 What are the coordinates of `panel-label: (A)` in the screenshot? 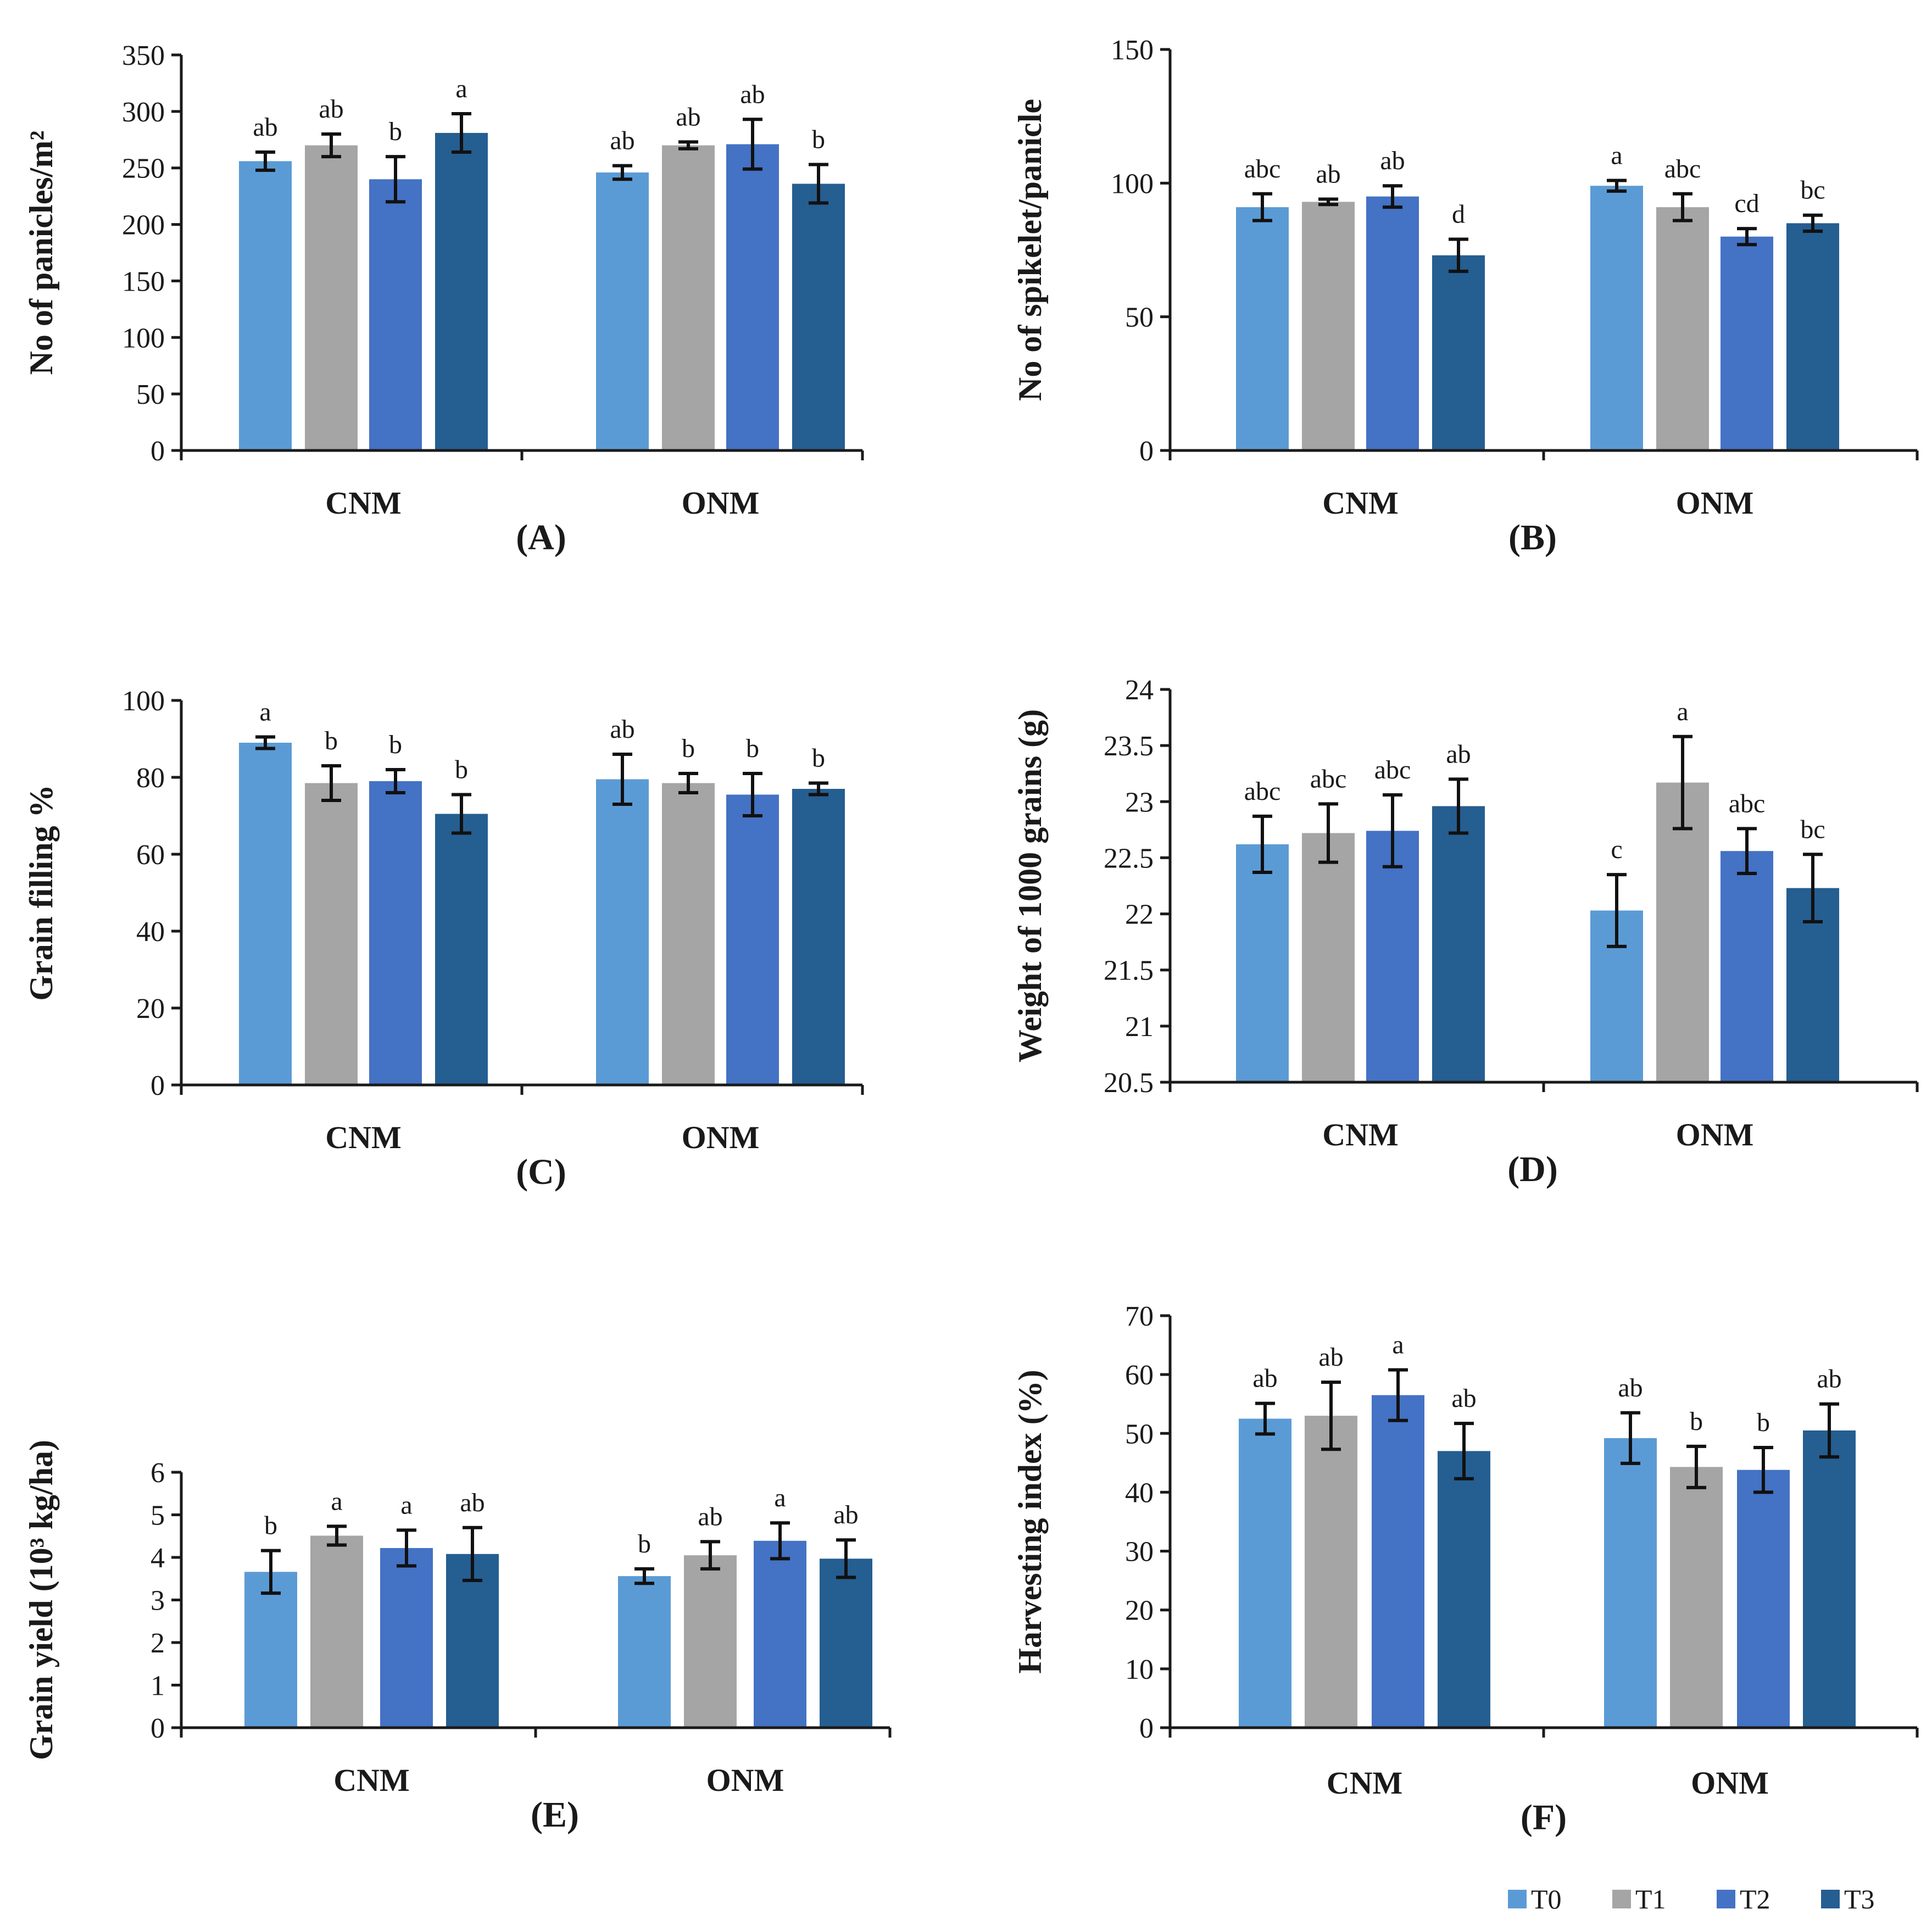 It's located at (541, 537).